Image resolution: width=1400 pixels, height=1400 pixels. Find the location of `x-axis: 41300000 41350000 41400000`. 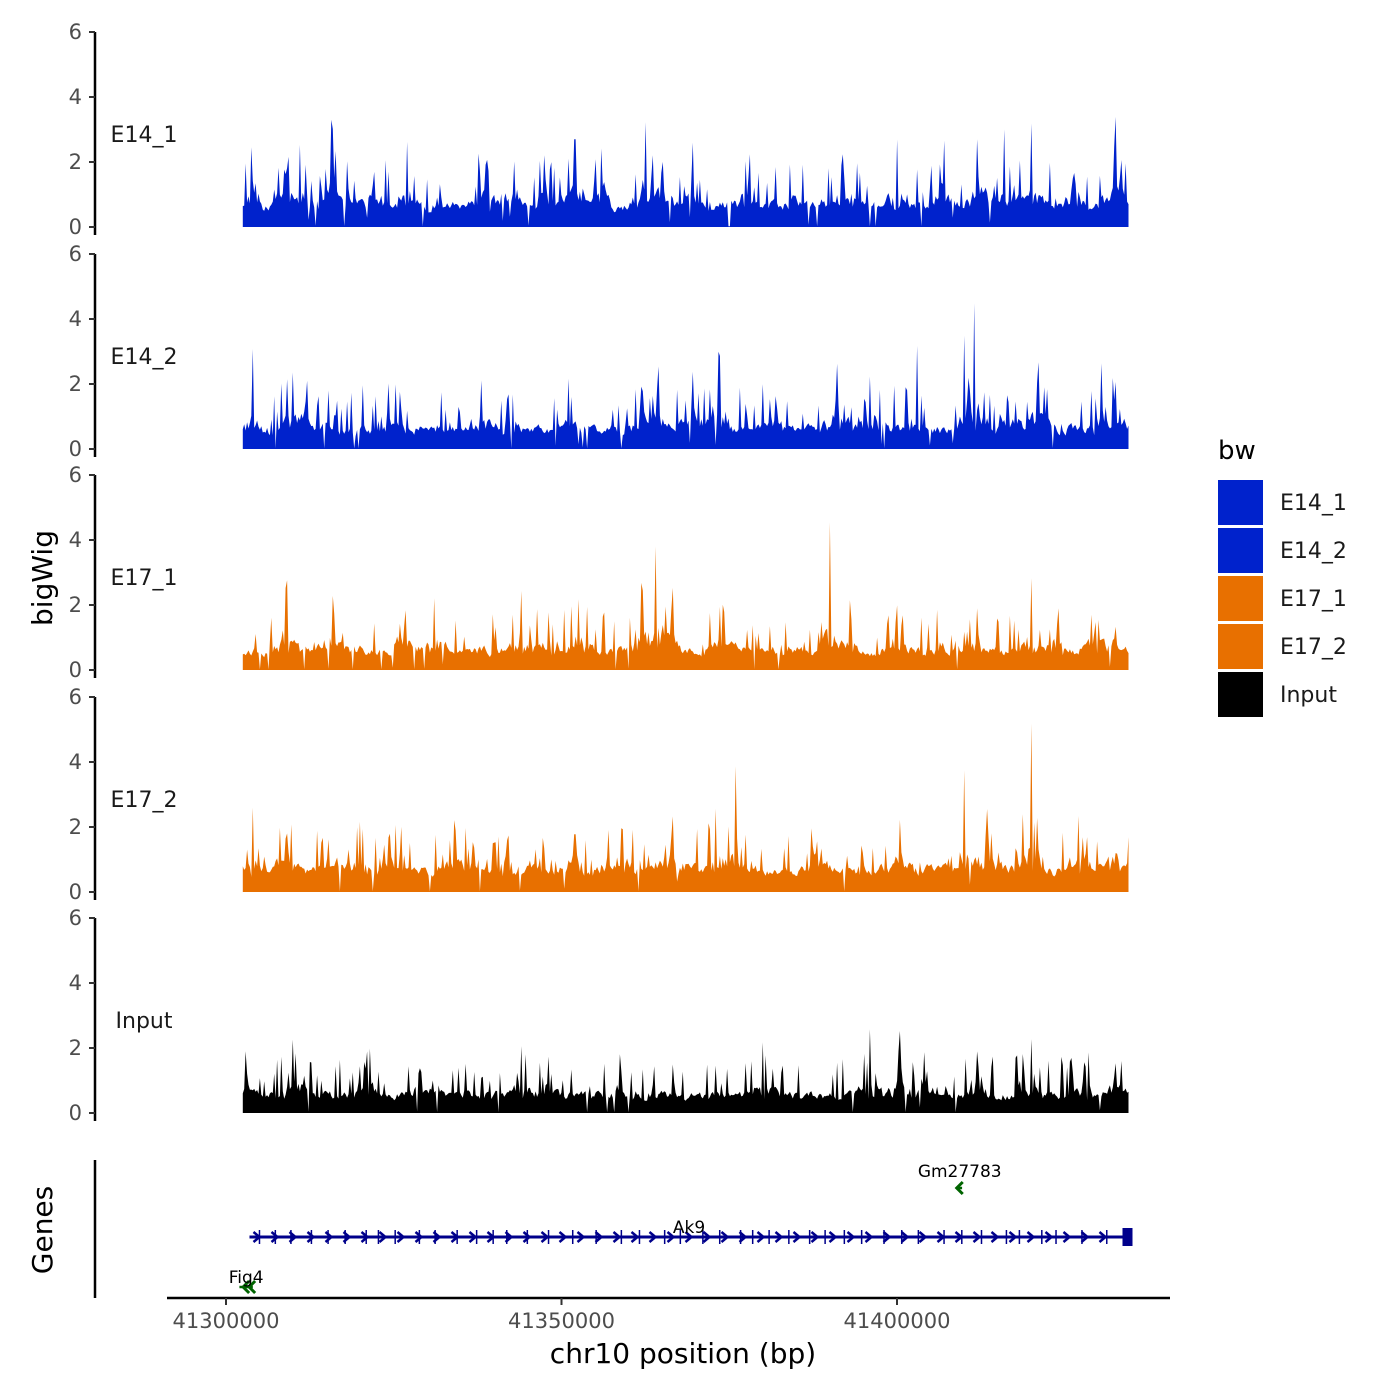

x-axis: 41300000 41350000 41400000 is located at coordinates (668, 1314).